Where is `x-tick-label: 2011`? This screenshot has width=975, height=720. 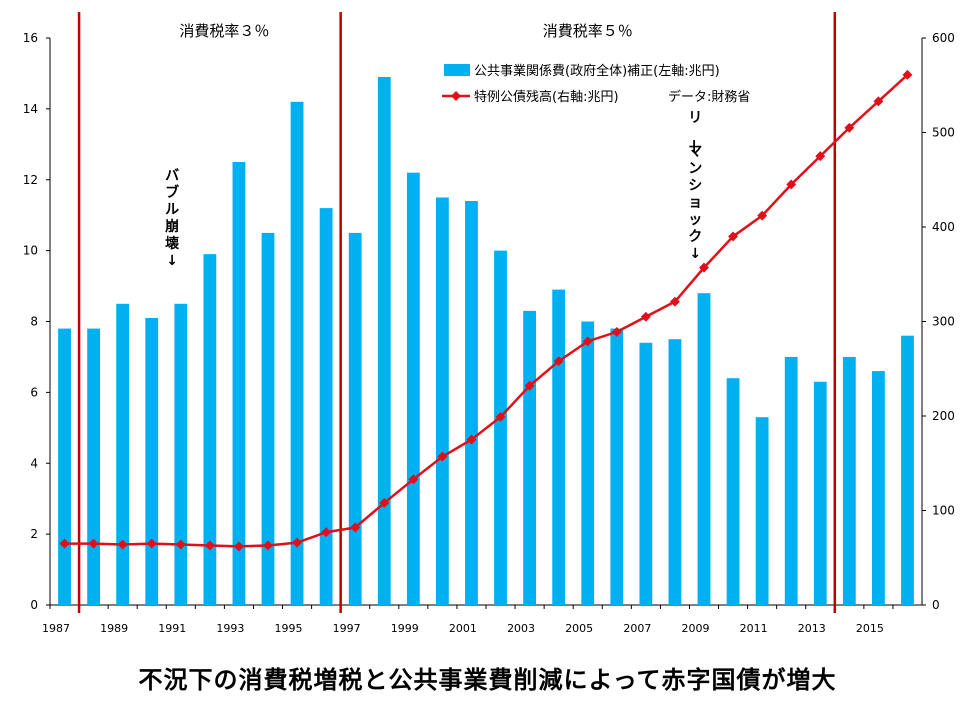 x-tick-label: 2011 is located at coordinates (754, 628).